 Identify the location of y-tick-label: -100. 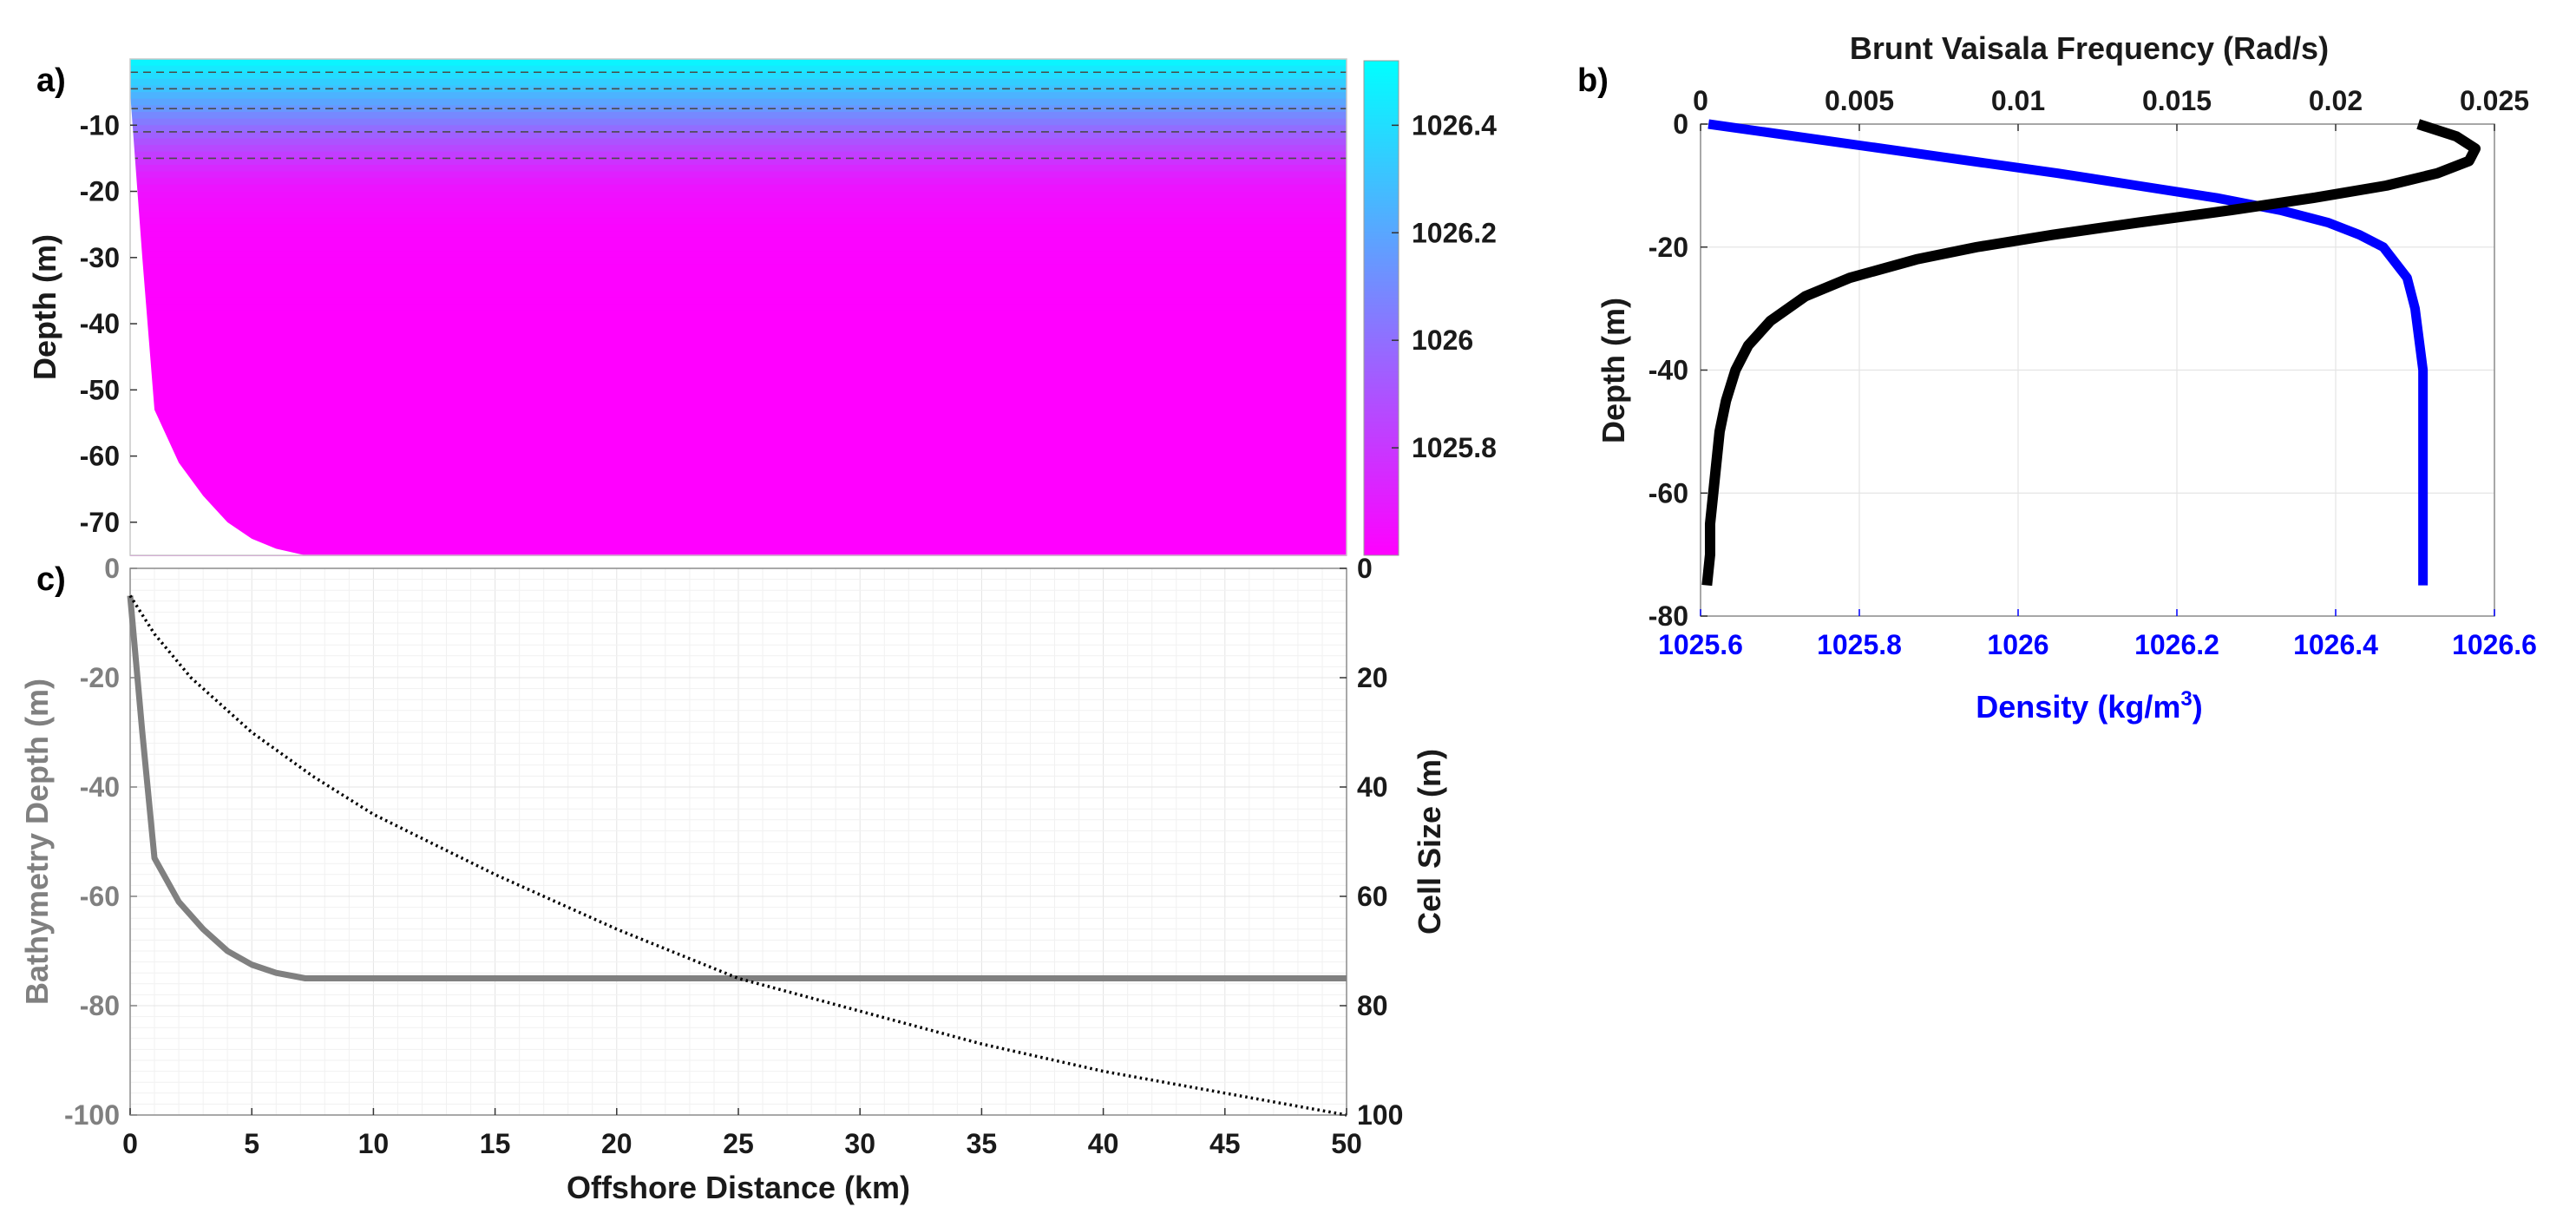
(92, 1115).